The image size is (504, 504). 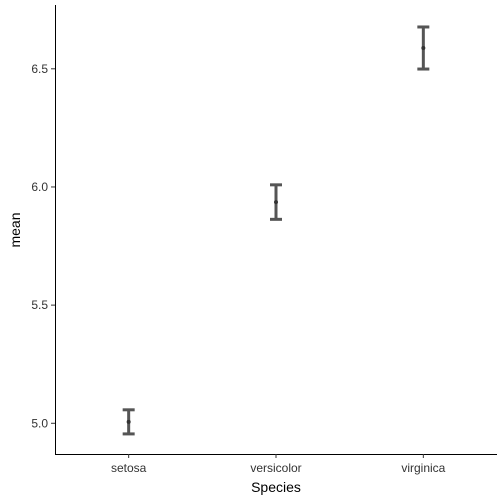 I want to click on x-tick-label: virginica, so click(x=423, y=468).